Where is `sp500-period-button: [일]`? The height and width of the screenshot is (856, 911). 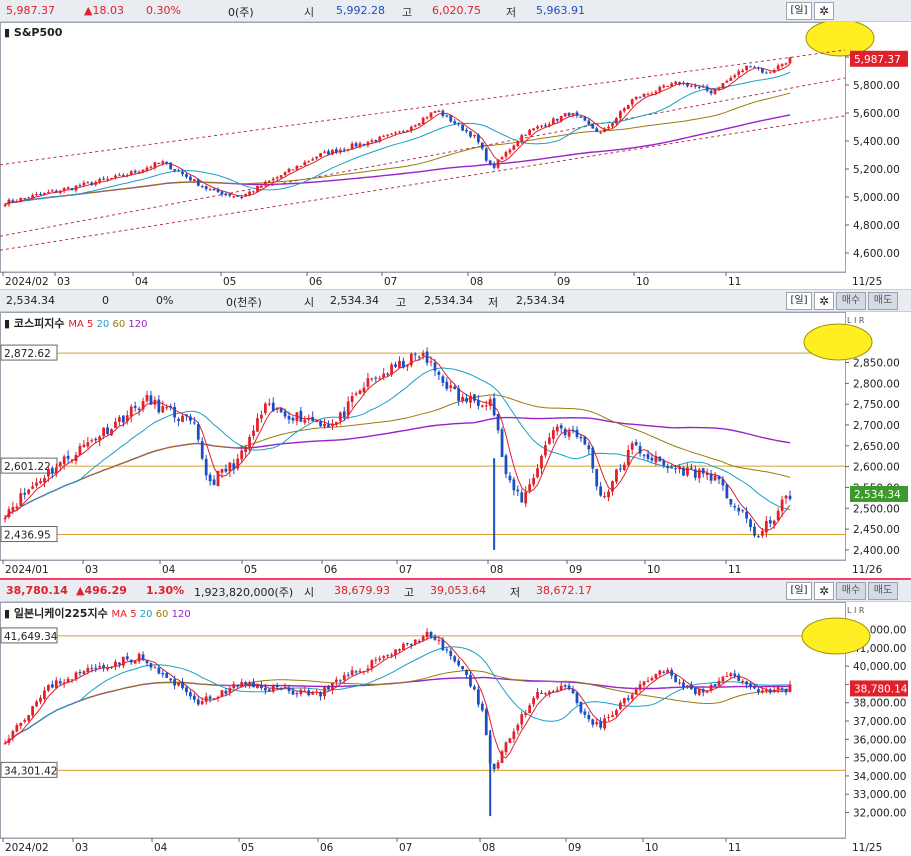 sp500-period-button: [일] is located at coordinates (799, 11).